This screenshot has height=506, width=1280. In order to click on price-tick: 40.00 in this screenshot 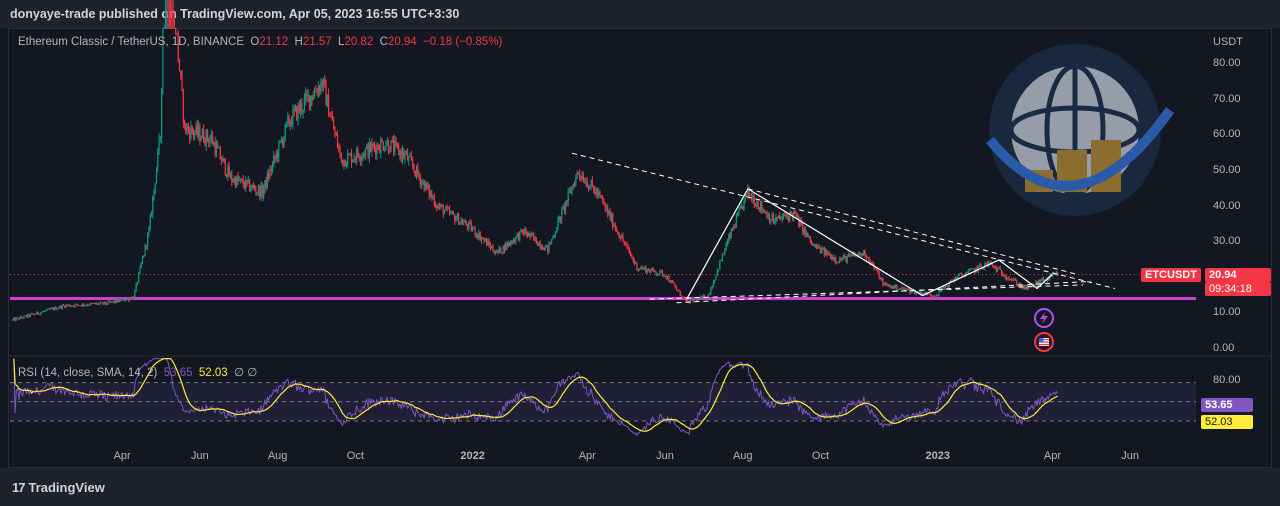, I will do `click(1227, 205)`.